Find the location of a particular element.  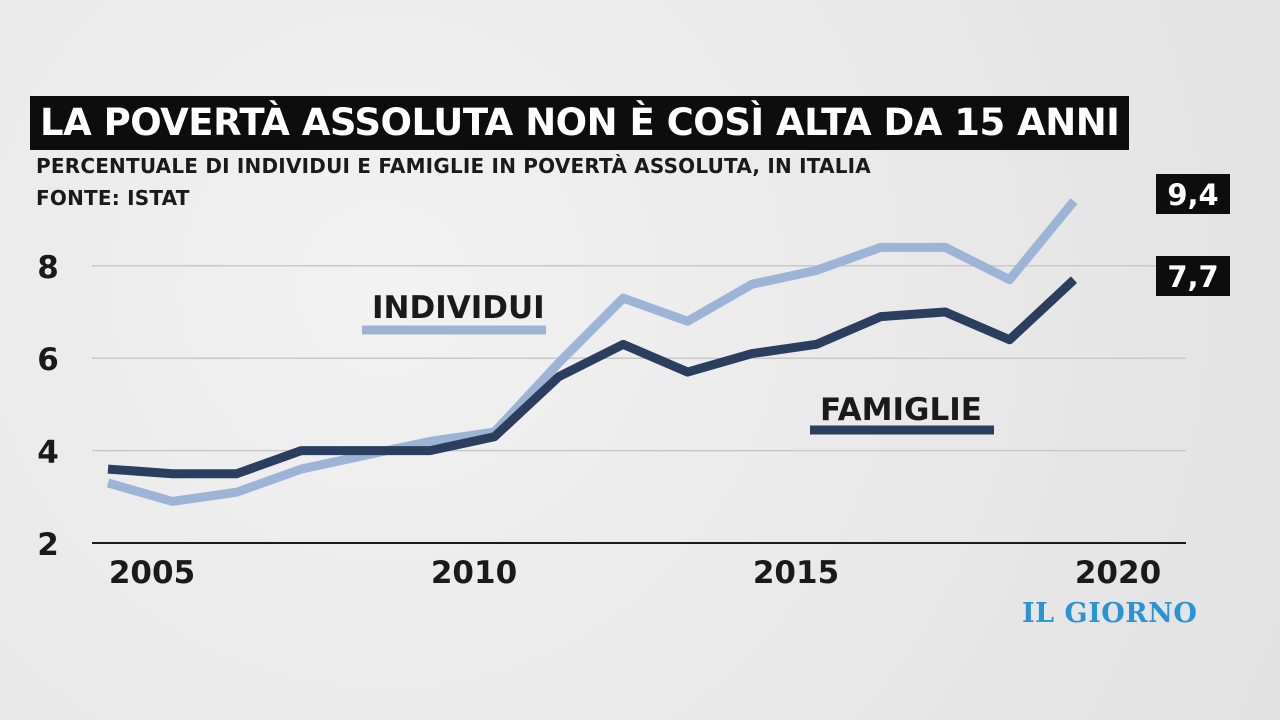

y-tick-label: 6 is located at coordinates (48, 360).